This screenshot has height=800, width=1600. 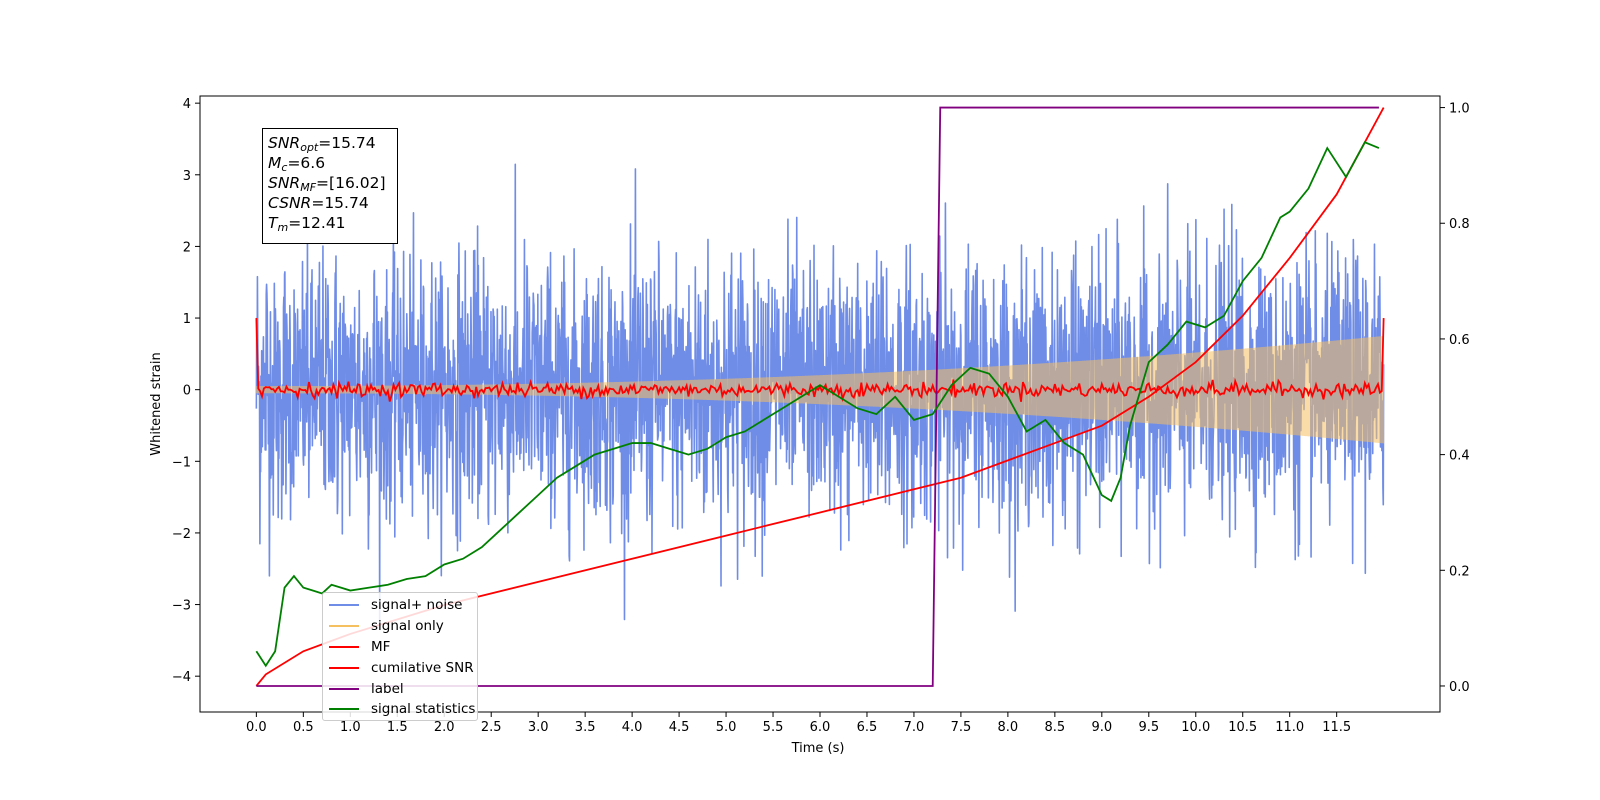 I want to click on y-tick-label: −1, so click(x=181, y=462).